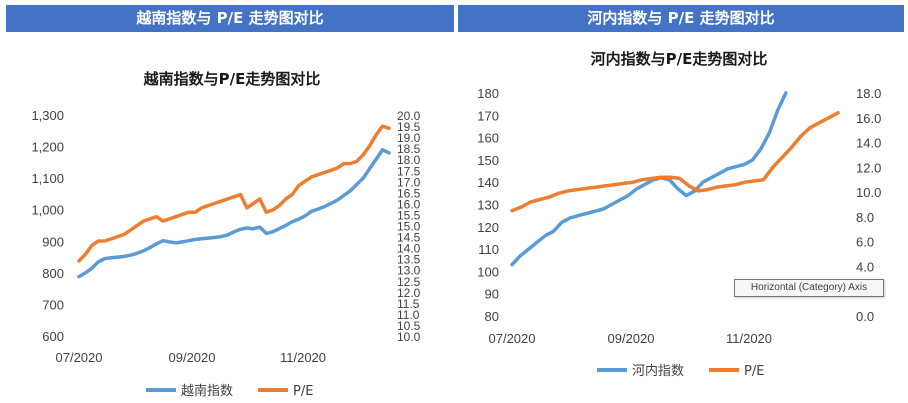 The height and width of the screenshot is (403, 908). Describe the element at coordinates (47, 115) in the screenshot. I see `vn-y-left-tick: 1,300` at that location.